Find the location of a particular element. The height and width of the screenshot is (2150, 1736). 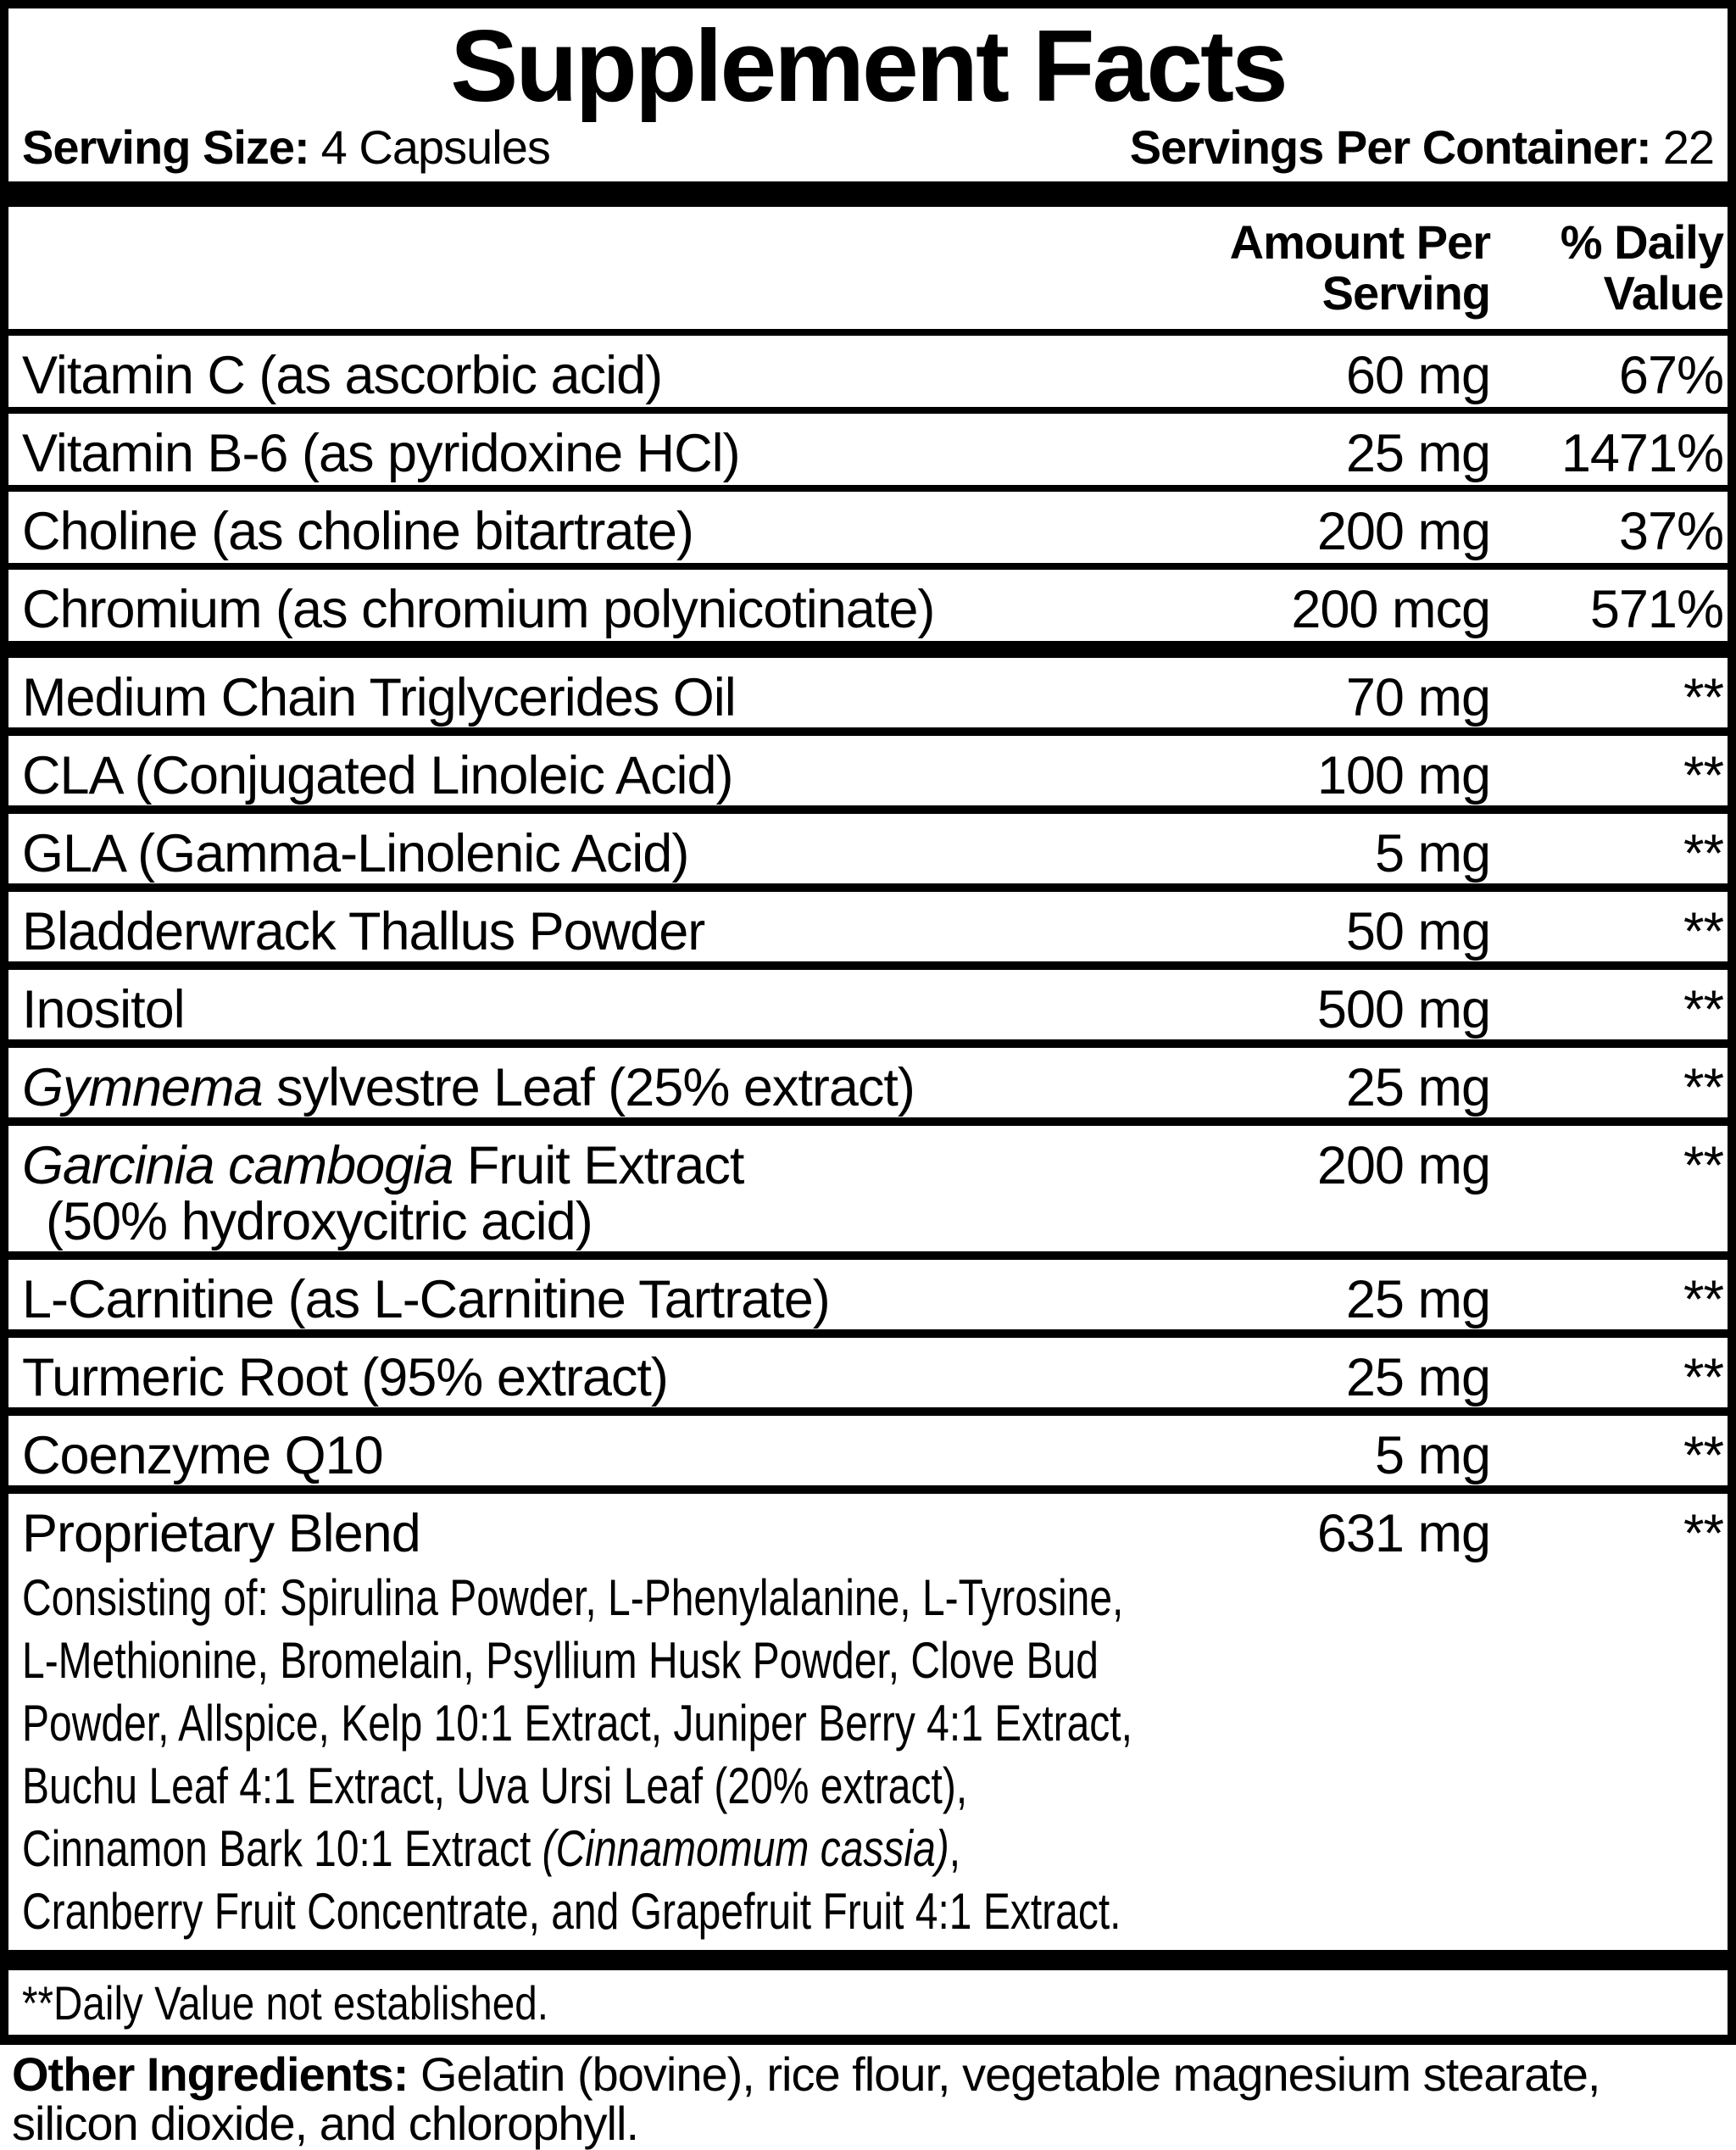

serving-size-label: Serving Size: is located at coordinates (166, 147).